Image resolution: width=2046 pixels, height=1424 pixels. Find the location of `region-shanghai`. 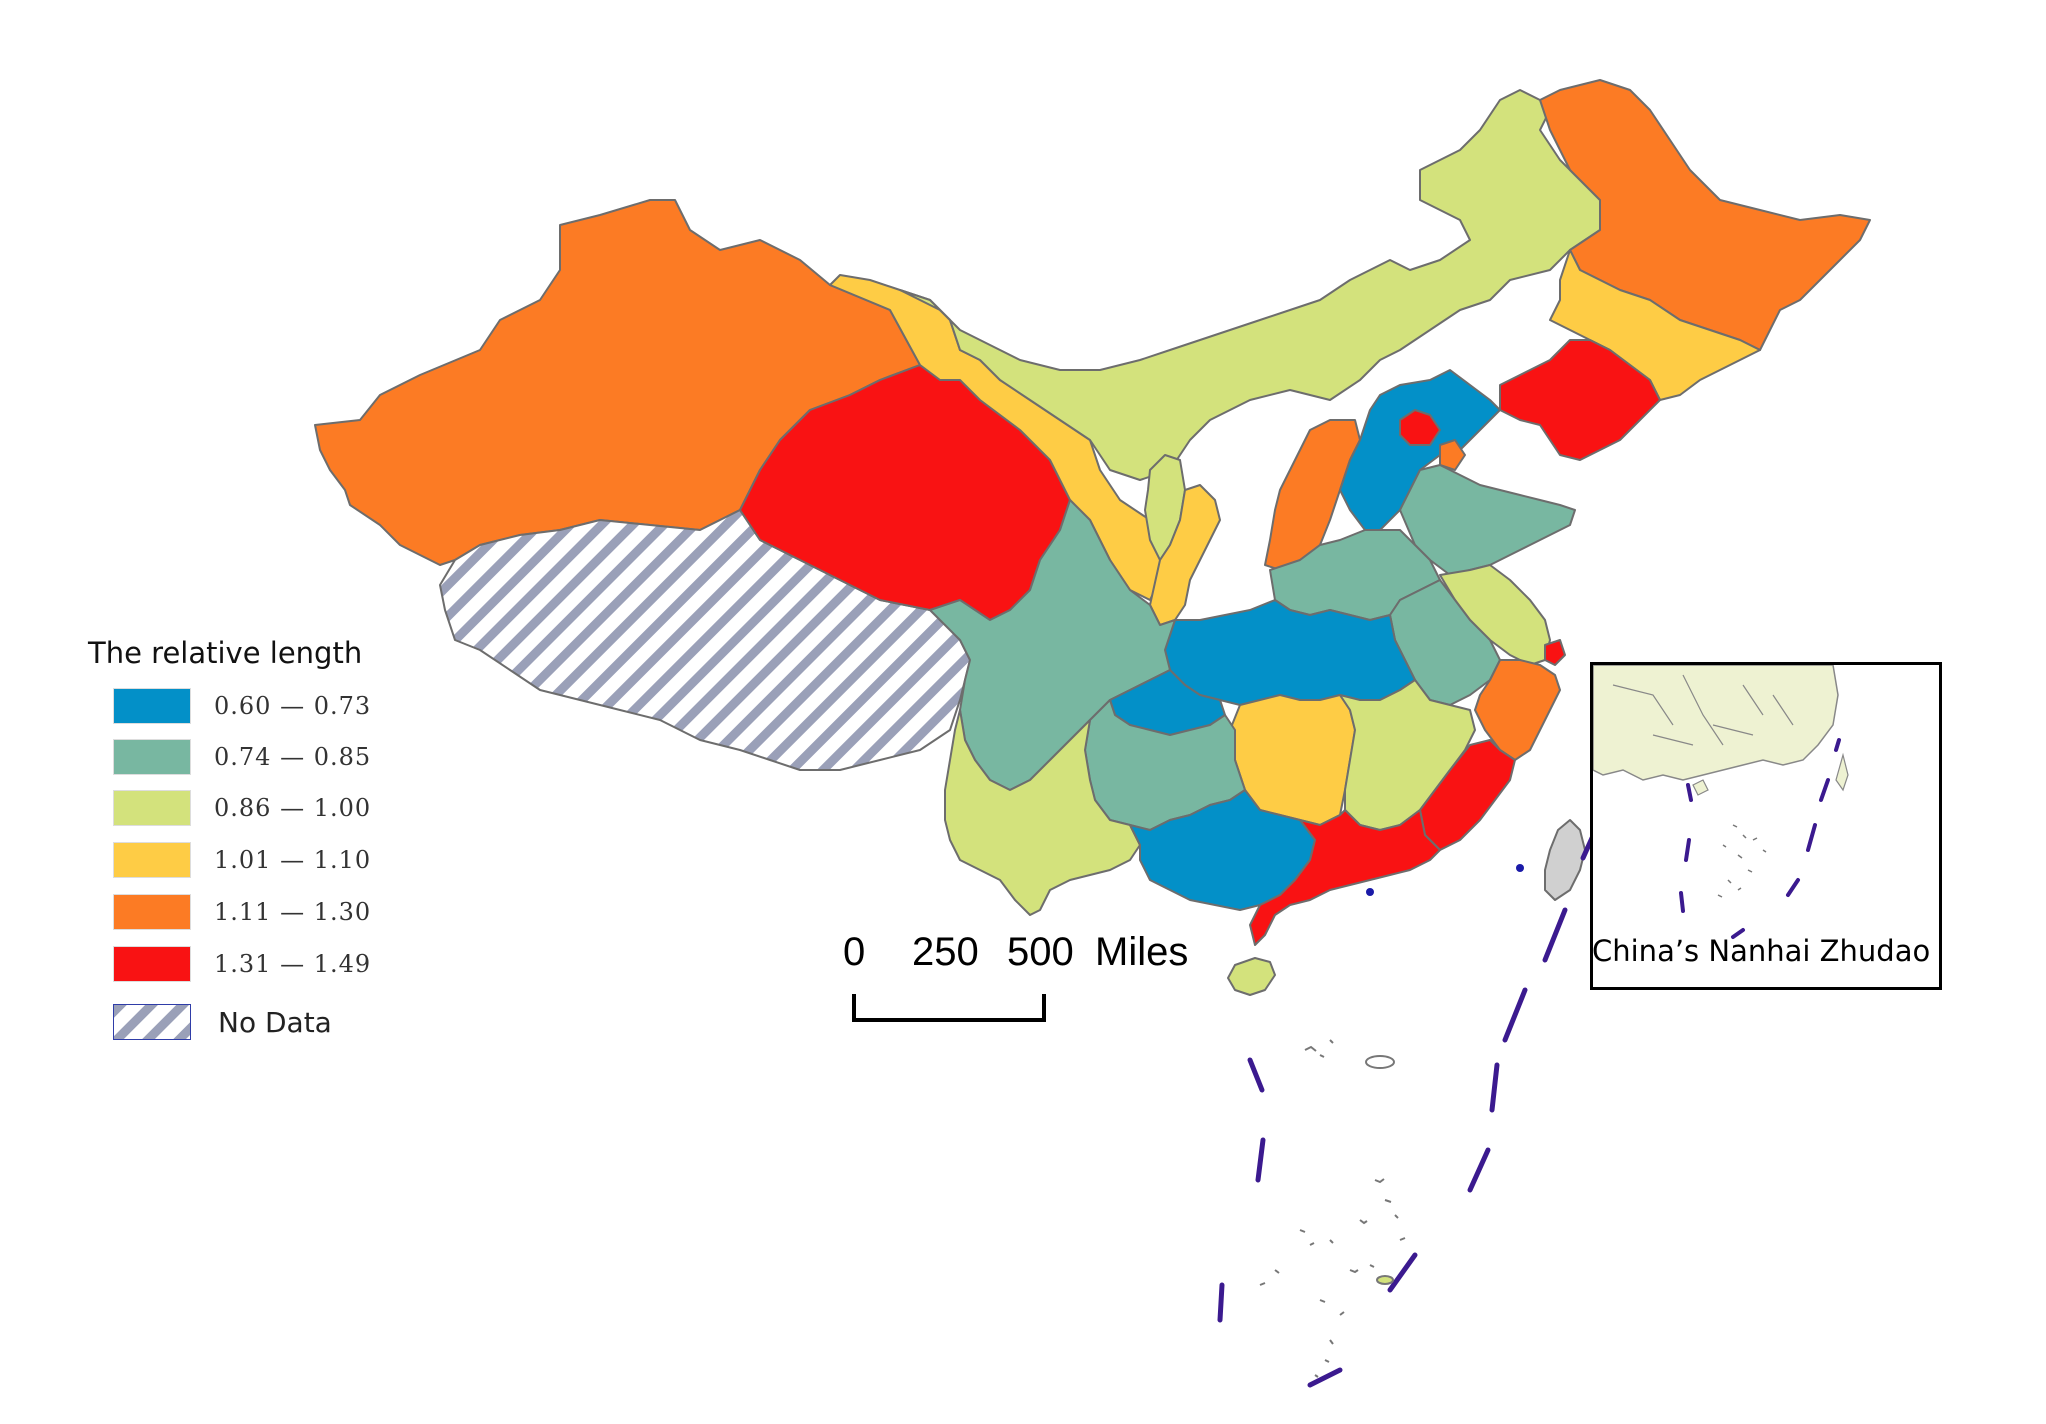

region-shanghai is located at coordinates (1555, 652).